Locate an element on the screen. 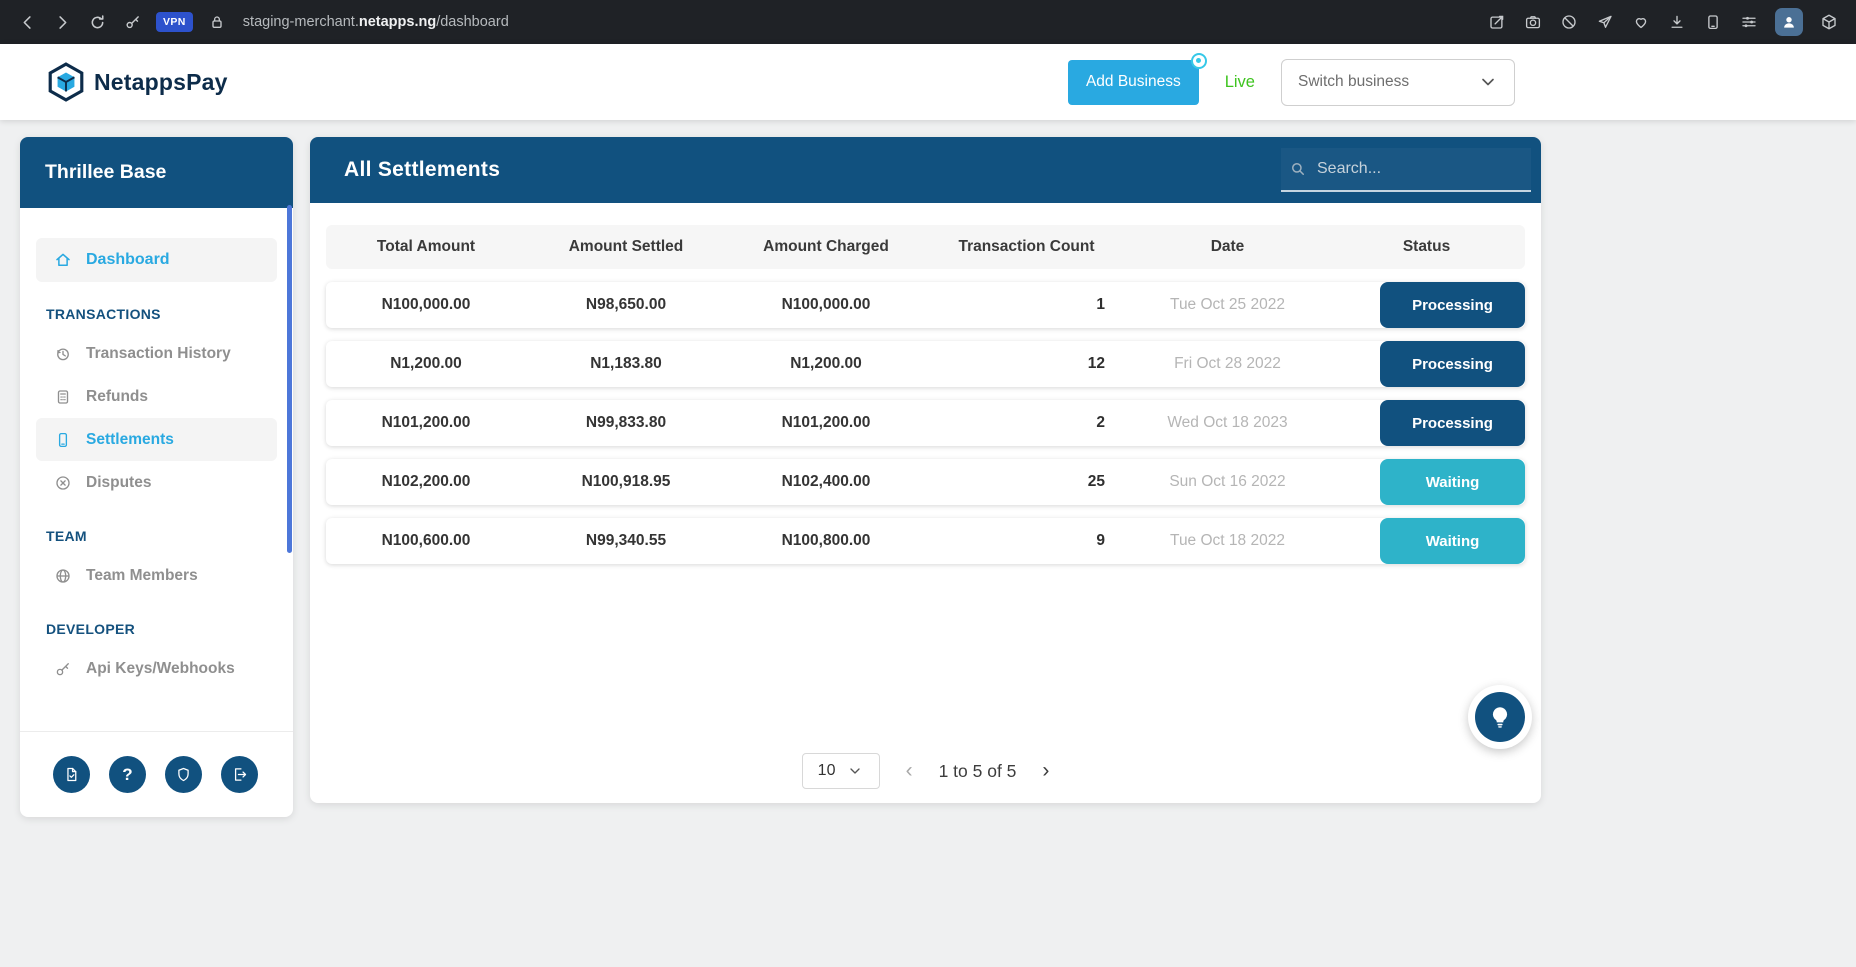  chevron-down-icon is located at coordinates (1488, 82).